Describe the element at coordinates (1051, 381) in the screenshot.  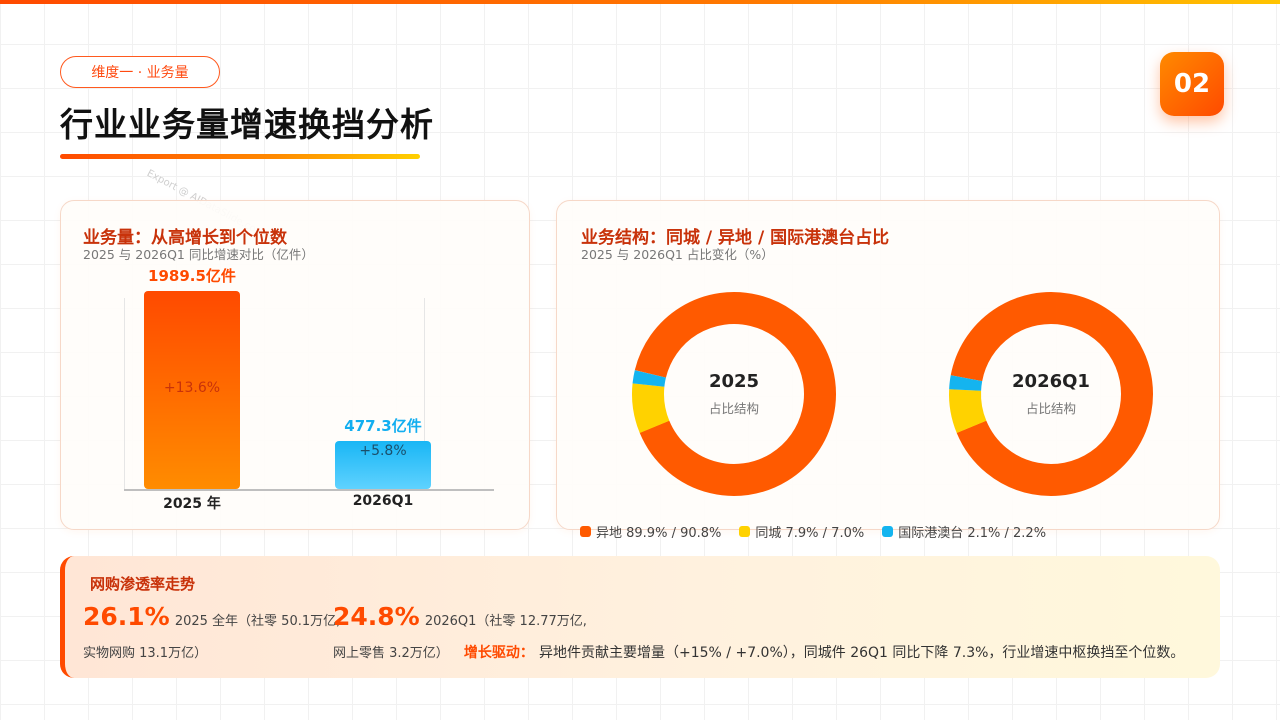
I see `donut-2026q1-title: 2026Q1` at that location.